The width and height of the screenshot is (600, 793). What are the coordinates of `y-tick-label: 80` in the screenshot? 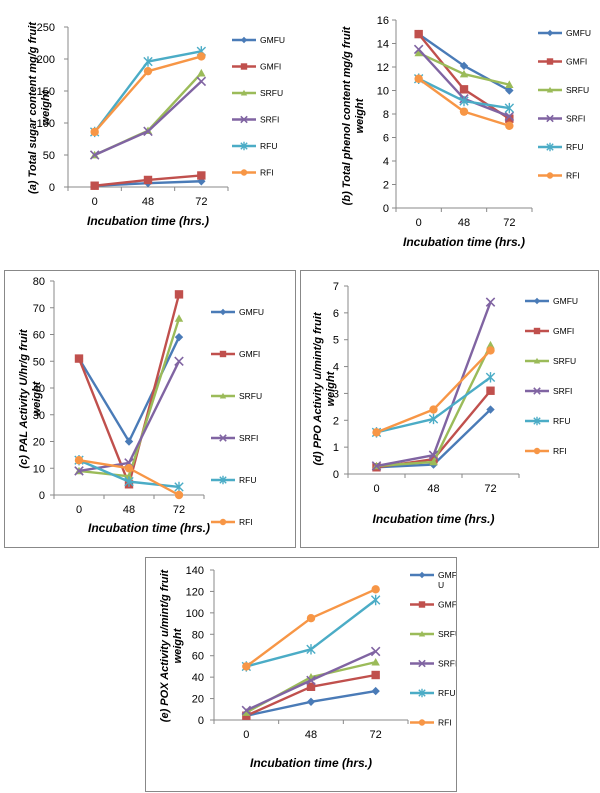 It's located at (39, 282).